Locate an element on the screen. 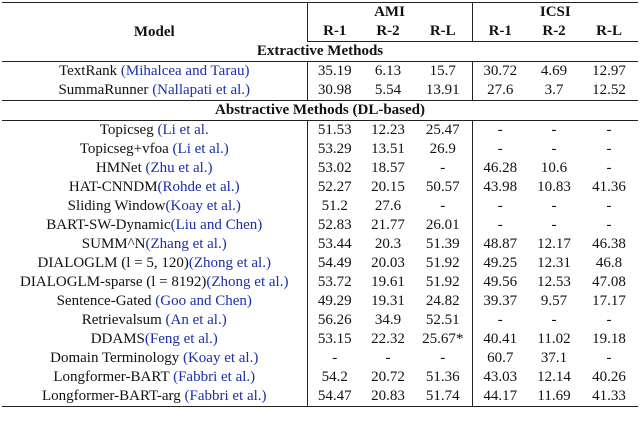 The width and height of the screenshot is (640, 444). citation: (Li et al. is located at coordinates (183, 130).